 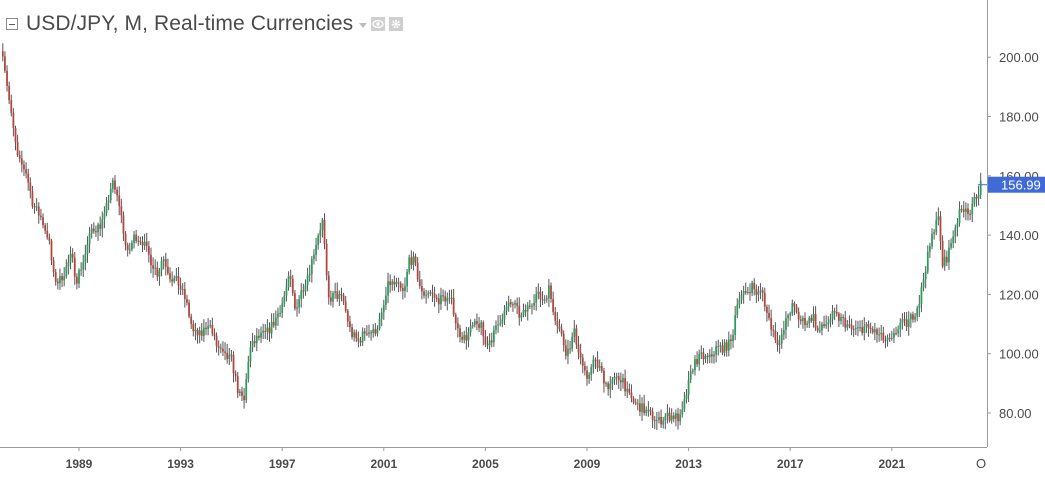 What do you see at coordinates (1015, 413) in the screenshot?
I see `price-tick-label: 80.00` at bounding box center [1015, 413].